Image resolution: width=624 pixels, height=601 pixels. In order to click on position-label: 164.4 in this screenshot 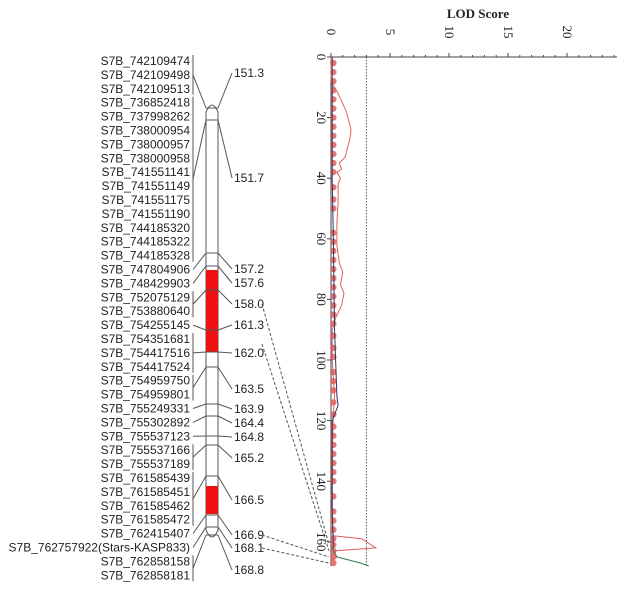, I will do `click(249, 423)`.